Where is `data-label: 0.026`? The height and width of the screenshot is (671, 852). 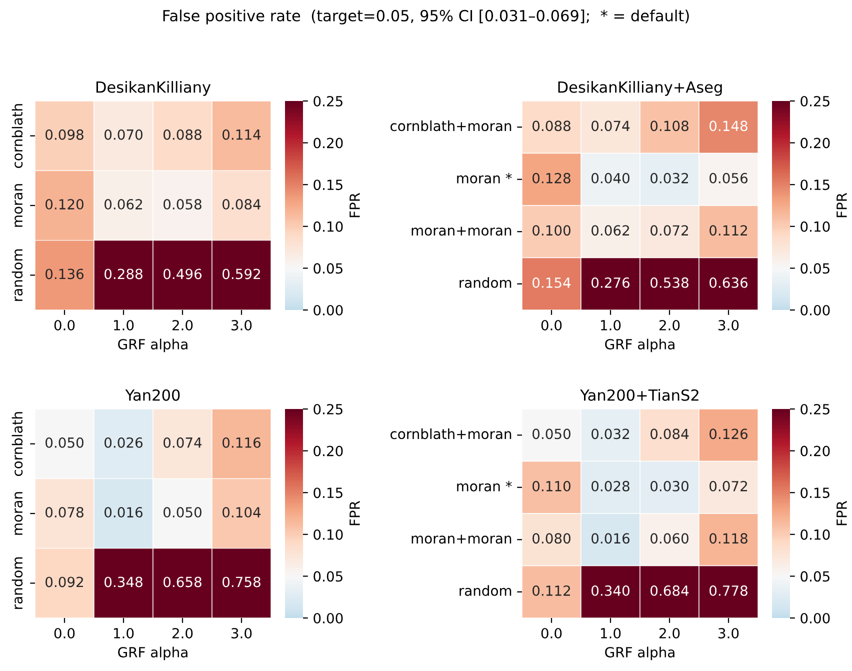
data-label: 0.026 is located at coordinates (123, 442).